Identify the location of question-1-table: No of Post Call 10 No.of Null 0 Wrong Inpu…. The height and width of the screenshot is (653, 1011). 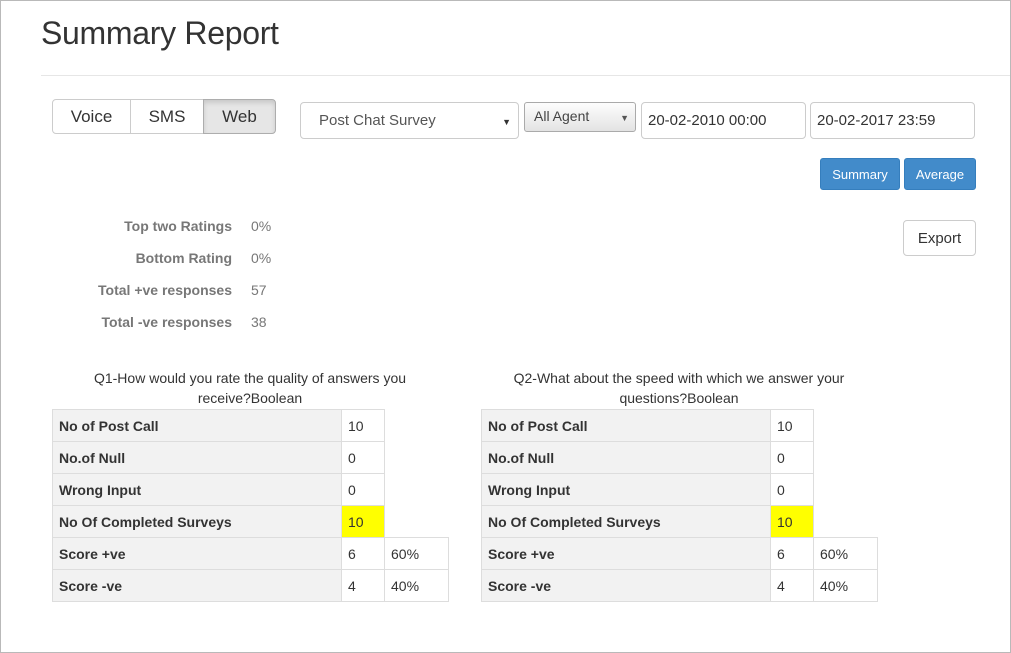
(250, 505).